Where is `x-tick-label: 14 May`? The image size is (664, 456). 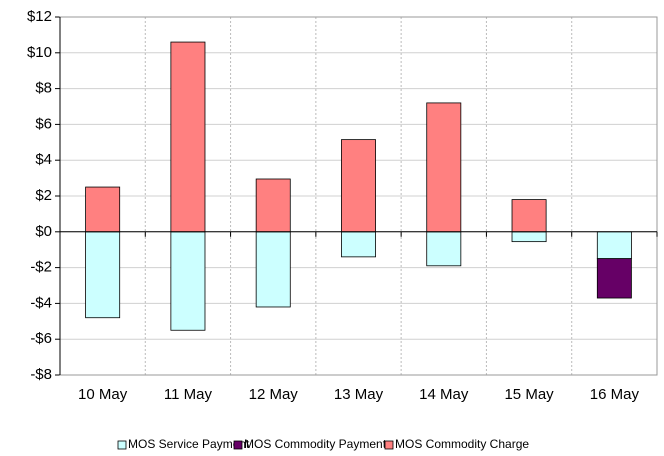
x-tick-label: 14 May is located at coordinates (444, 394).